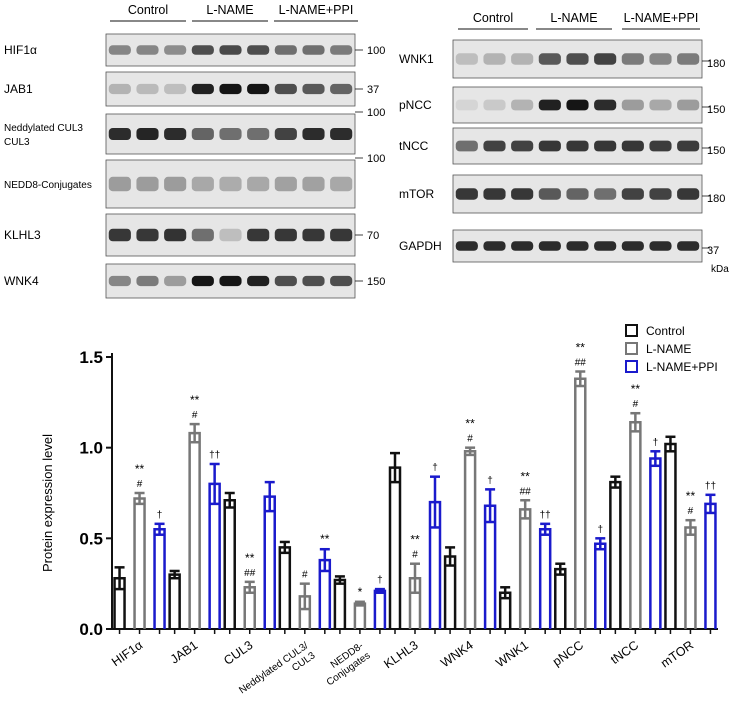  I want to click on y-tick-label: 1.5, so click(91, 357).